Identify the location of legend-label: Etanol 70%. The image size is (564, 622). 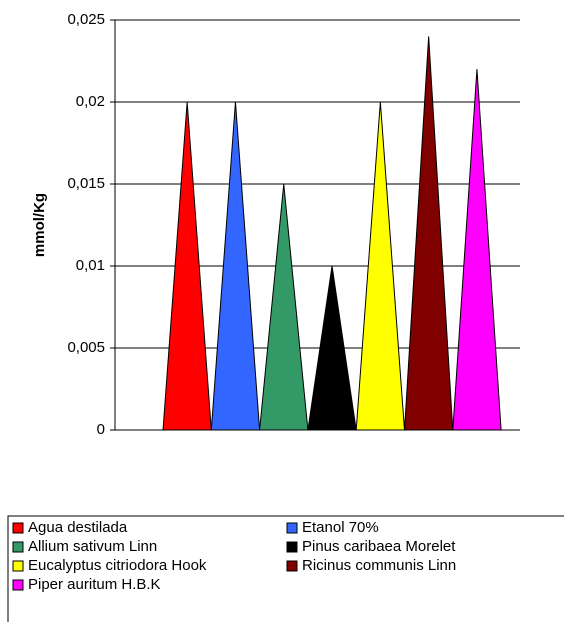
(340, 527).